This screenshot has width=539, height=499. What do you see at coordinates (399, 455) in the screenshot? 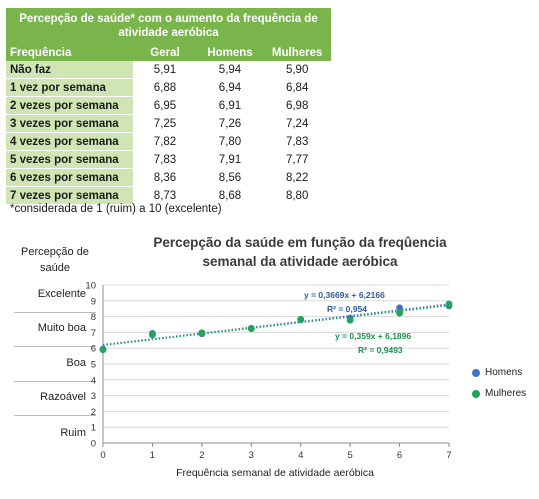
I see `x-tick-label: 6` at bounding box center [399, 455].